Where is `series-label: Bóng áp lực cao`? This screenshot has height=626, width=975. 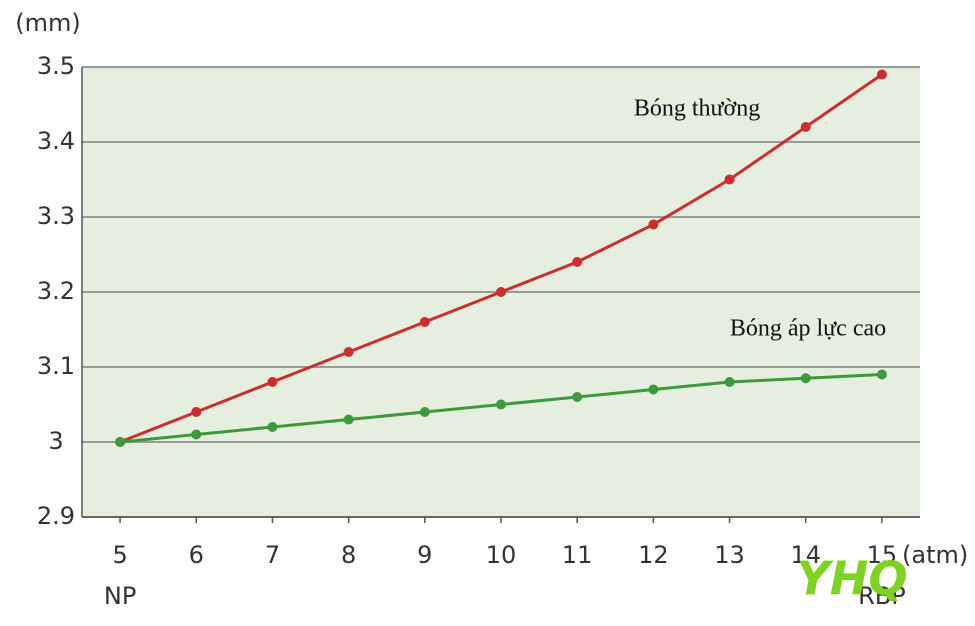 series-label: Bóng áp lực cao is located at coordinates (808, 329).